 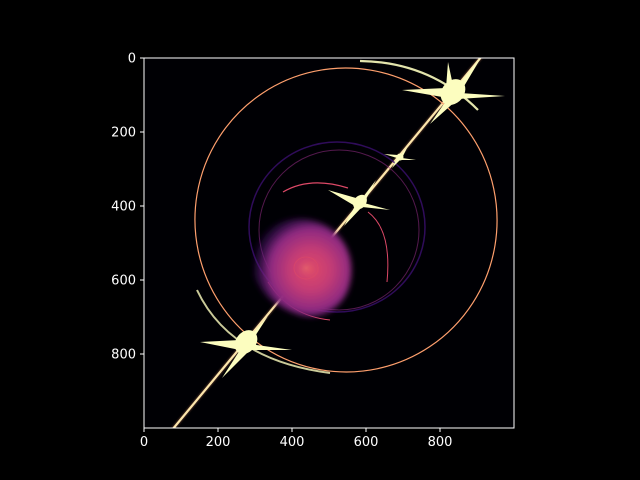 I want to click on y-tick-label: 800, so click(x=123, y=355).